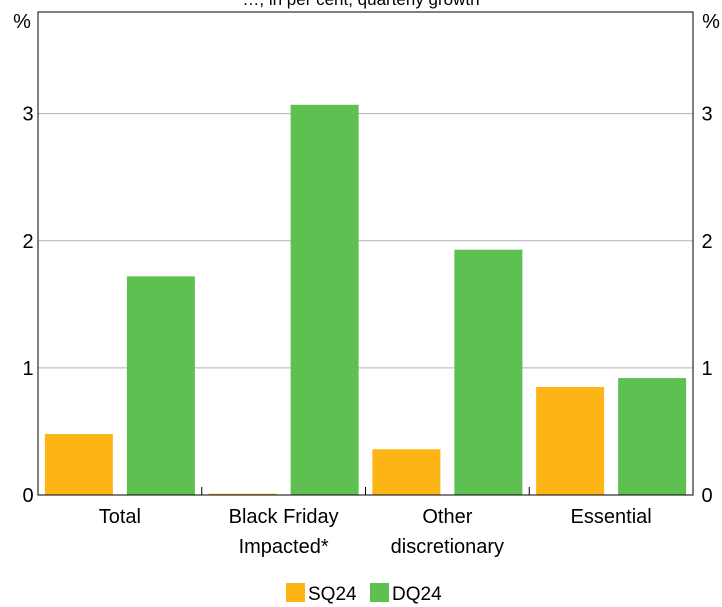 The height and width of the screenshot is (607, 722). I want to click on y-tick-label-left: 1, so click(27, 369).